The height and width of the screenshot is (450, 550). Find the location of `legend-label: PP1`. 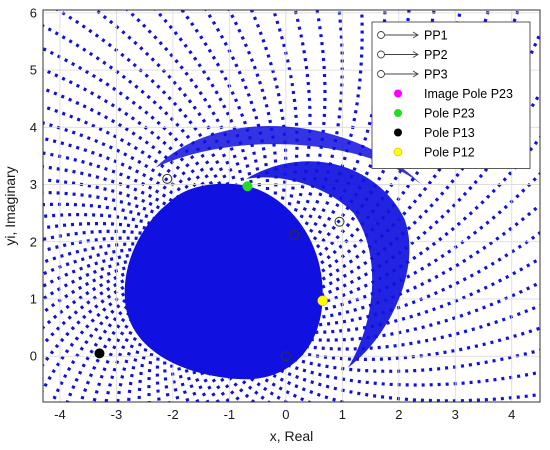

legend-label: PP1 is located at coordinates (436, 36).